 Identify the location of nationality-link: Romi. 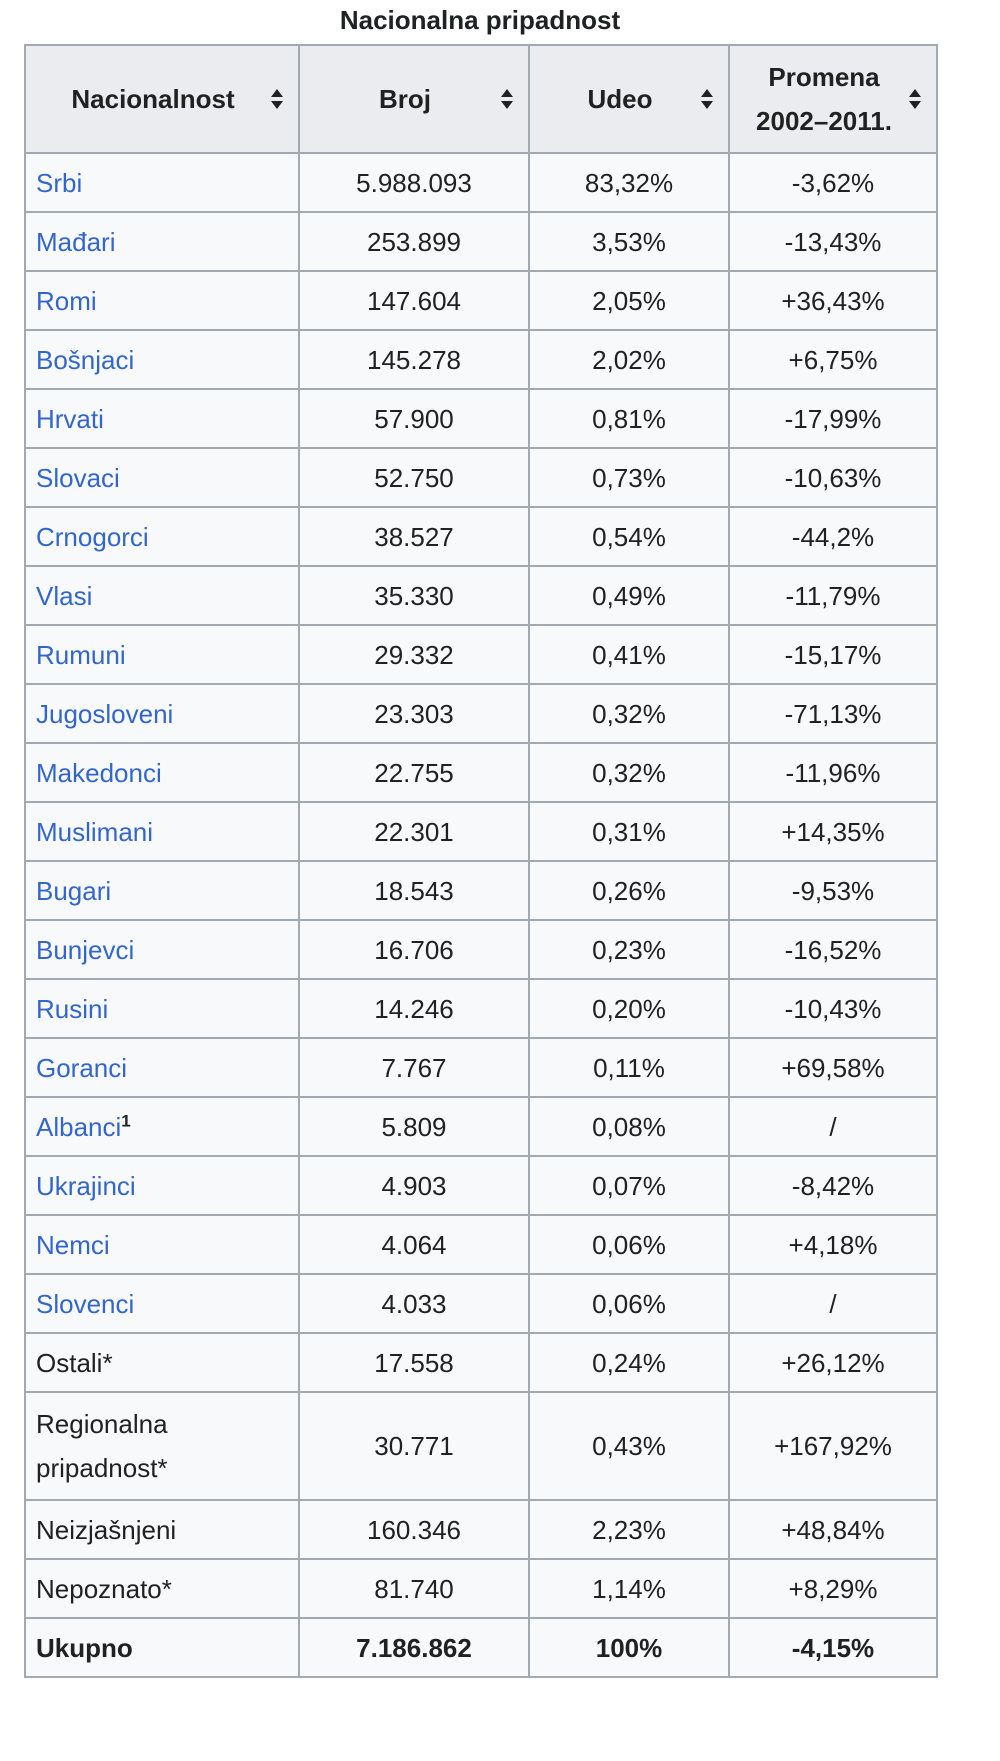
(66, 300).